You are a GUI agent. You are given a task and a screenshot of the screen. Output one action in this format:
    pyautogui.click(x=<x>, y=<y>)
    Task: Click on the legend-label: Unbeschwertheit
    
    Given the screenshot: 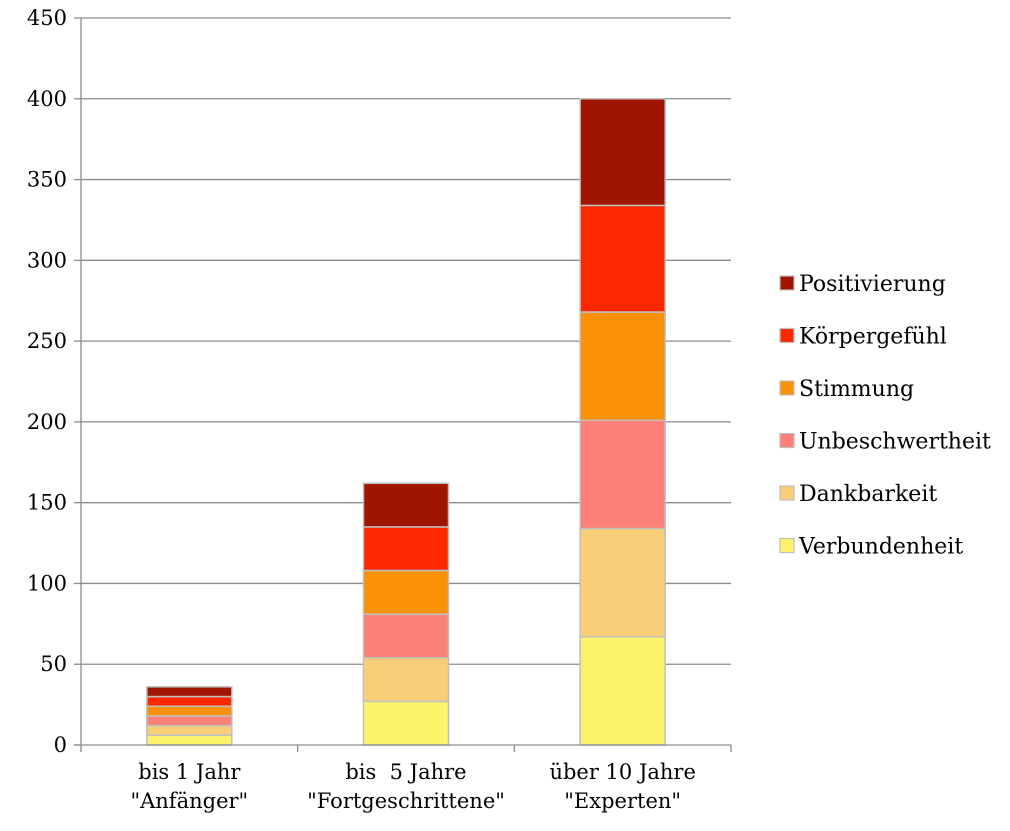 What is the action you would take?
    pyautogui.click(x=895, y=442)
    